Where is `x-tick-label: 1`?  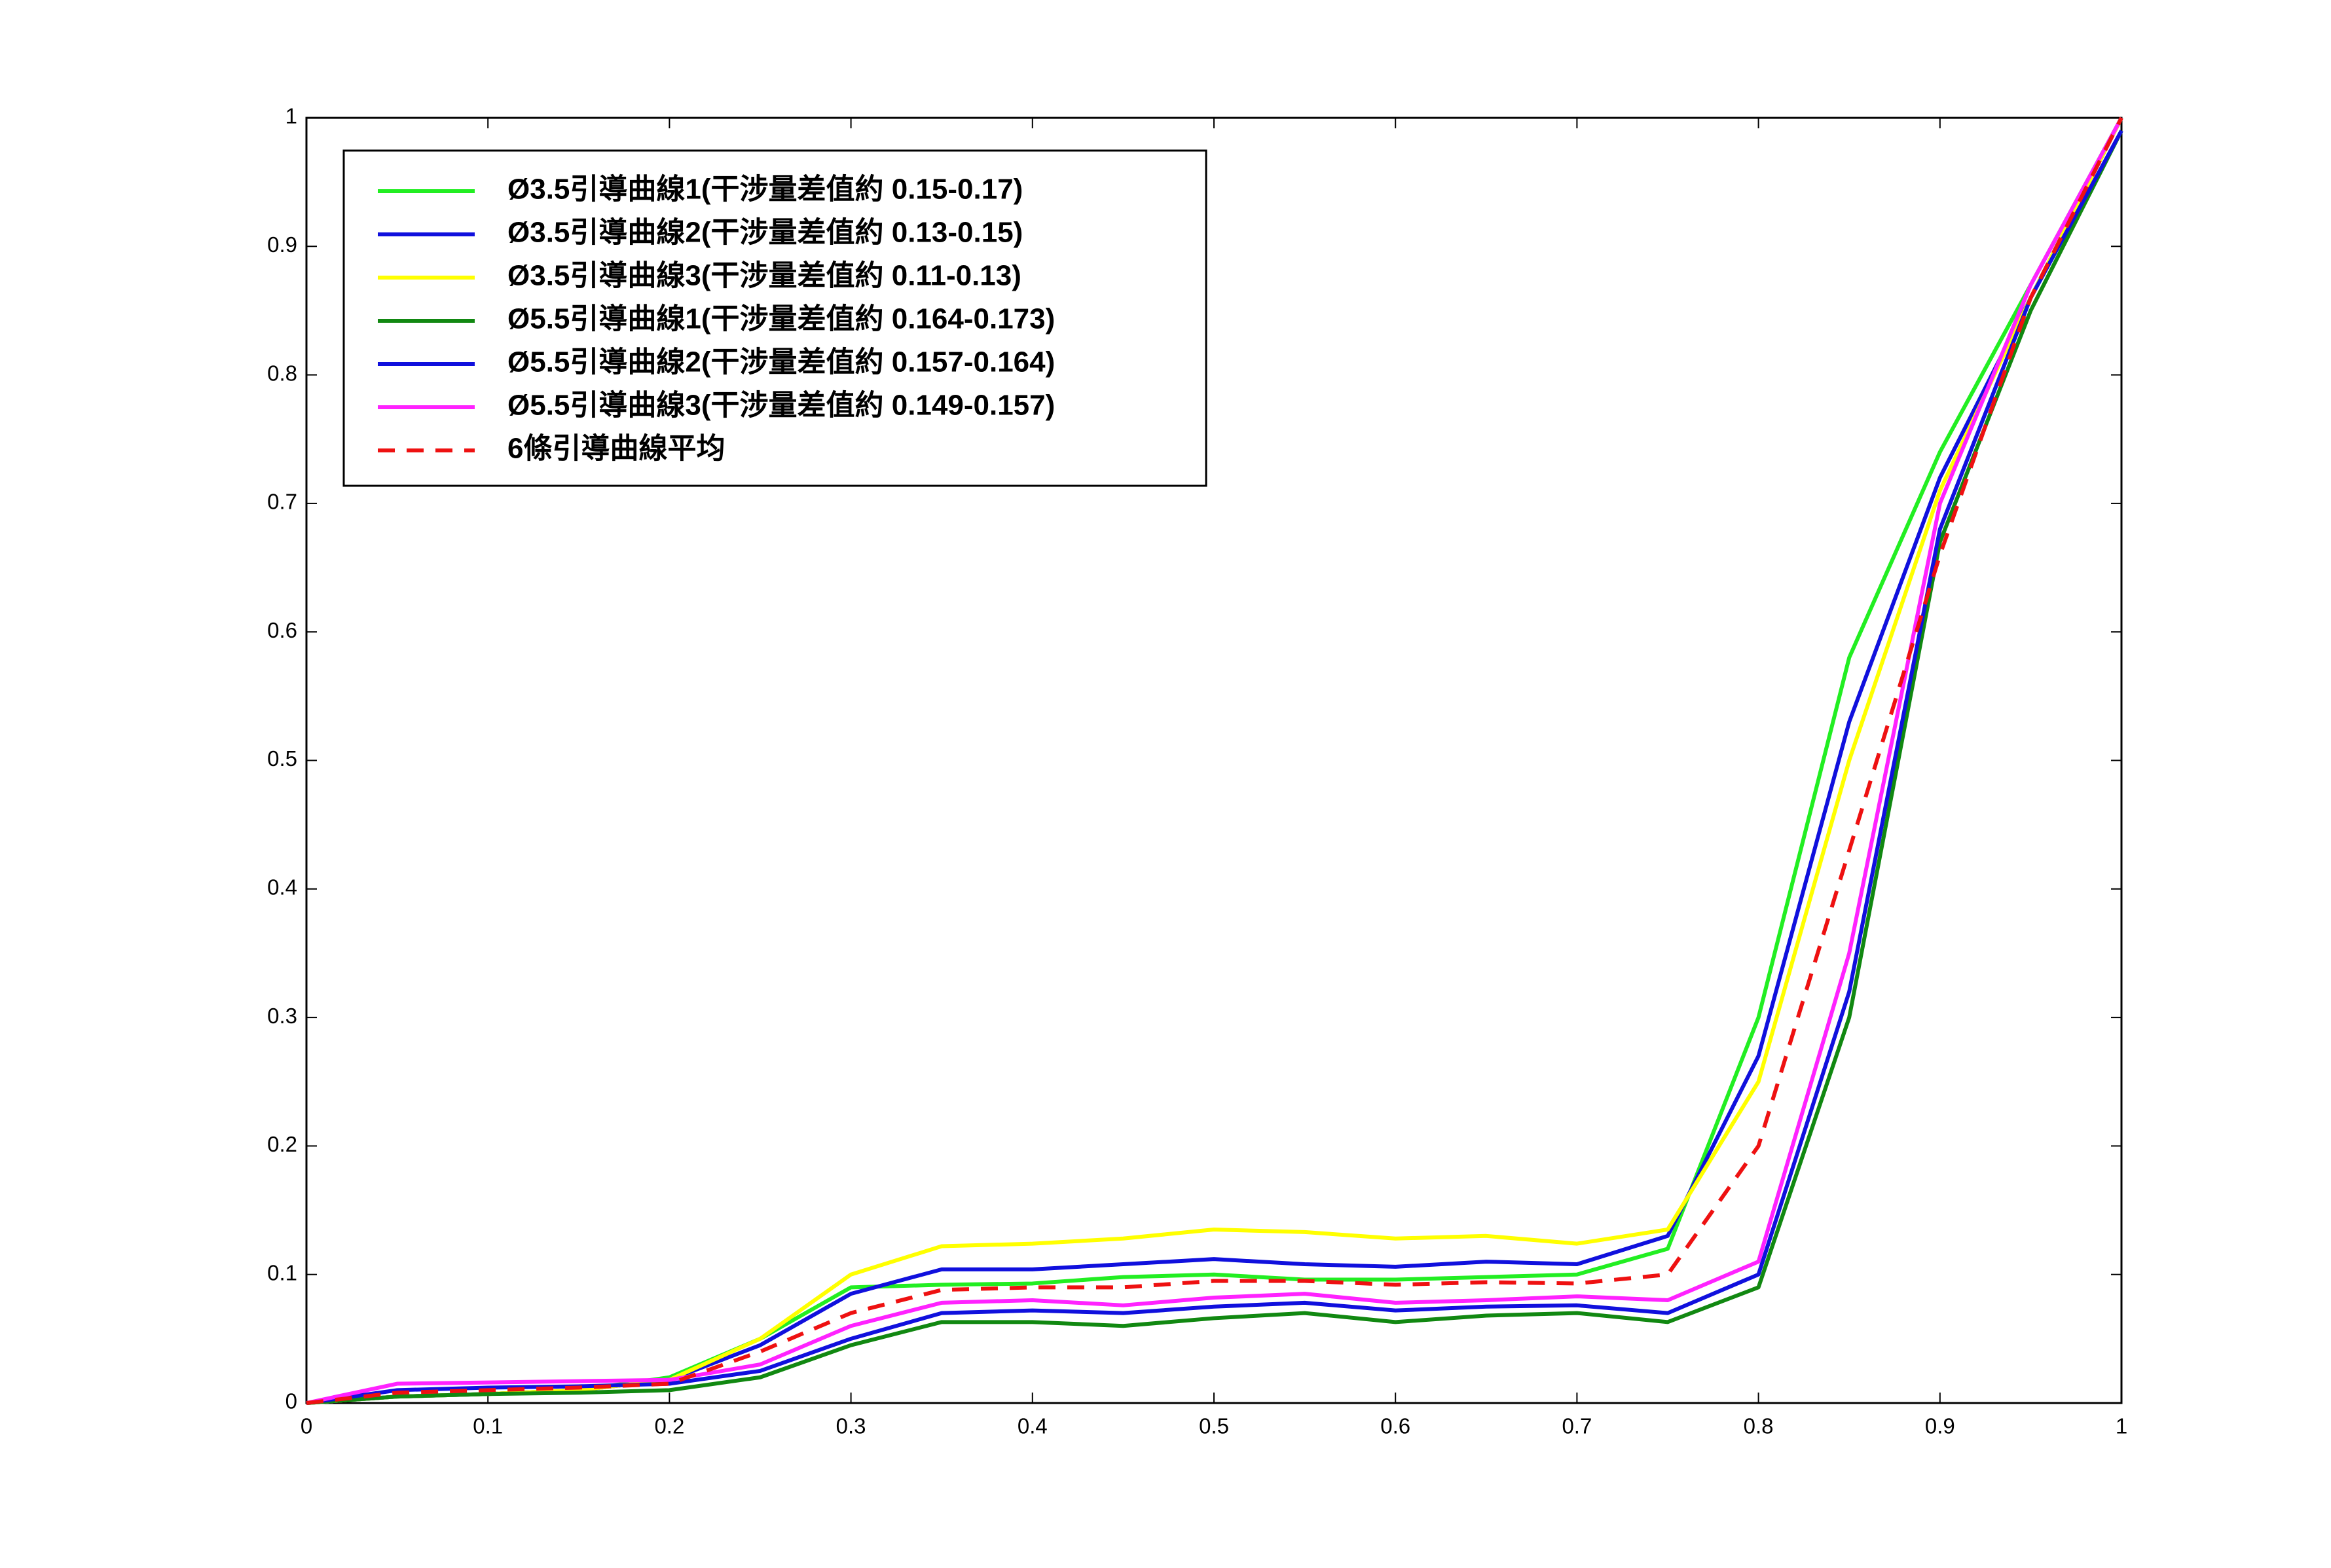
x-tick-label: 1 is located at coordinates (2121, 1426).